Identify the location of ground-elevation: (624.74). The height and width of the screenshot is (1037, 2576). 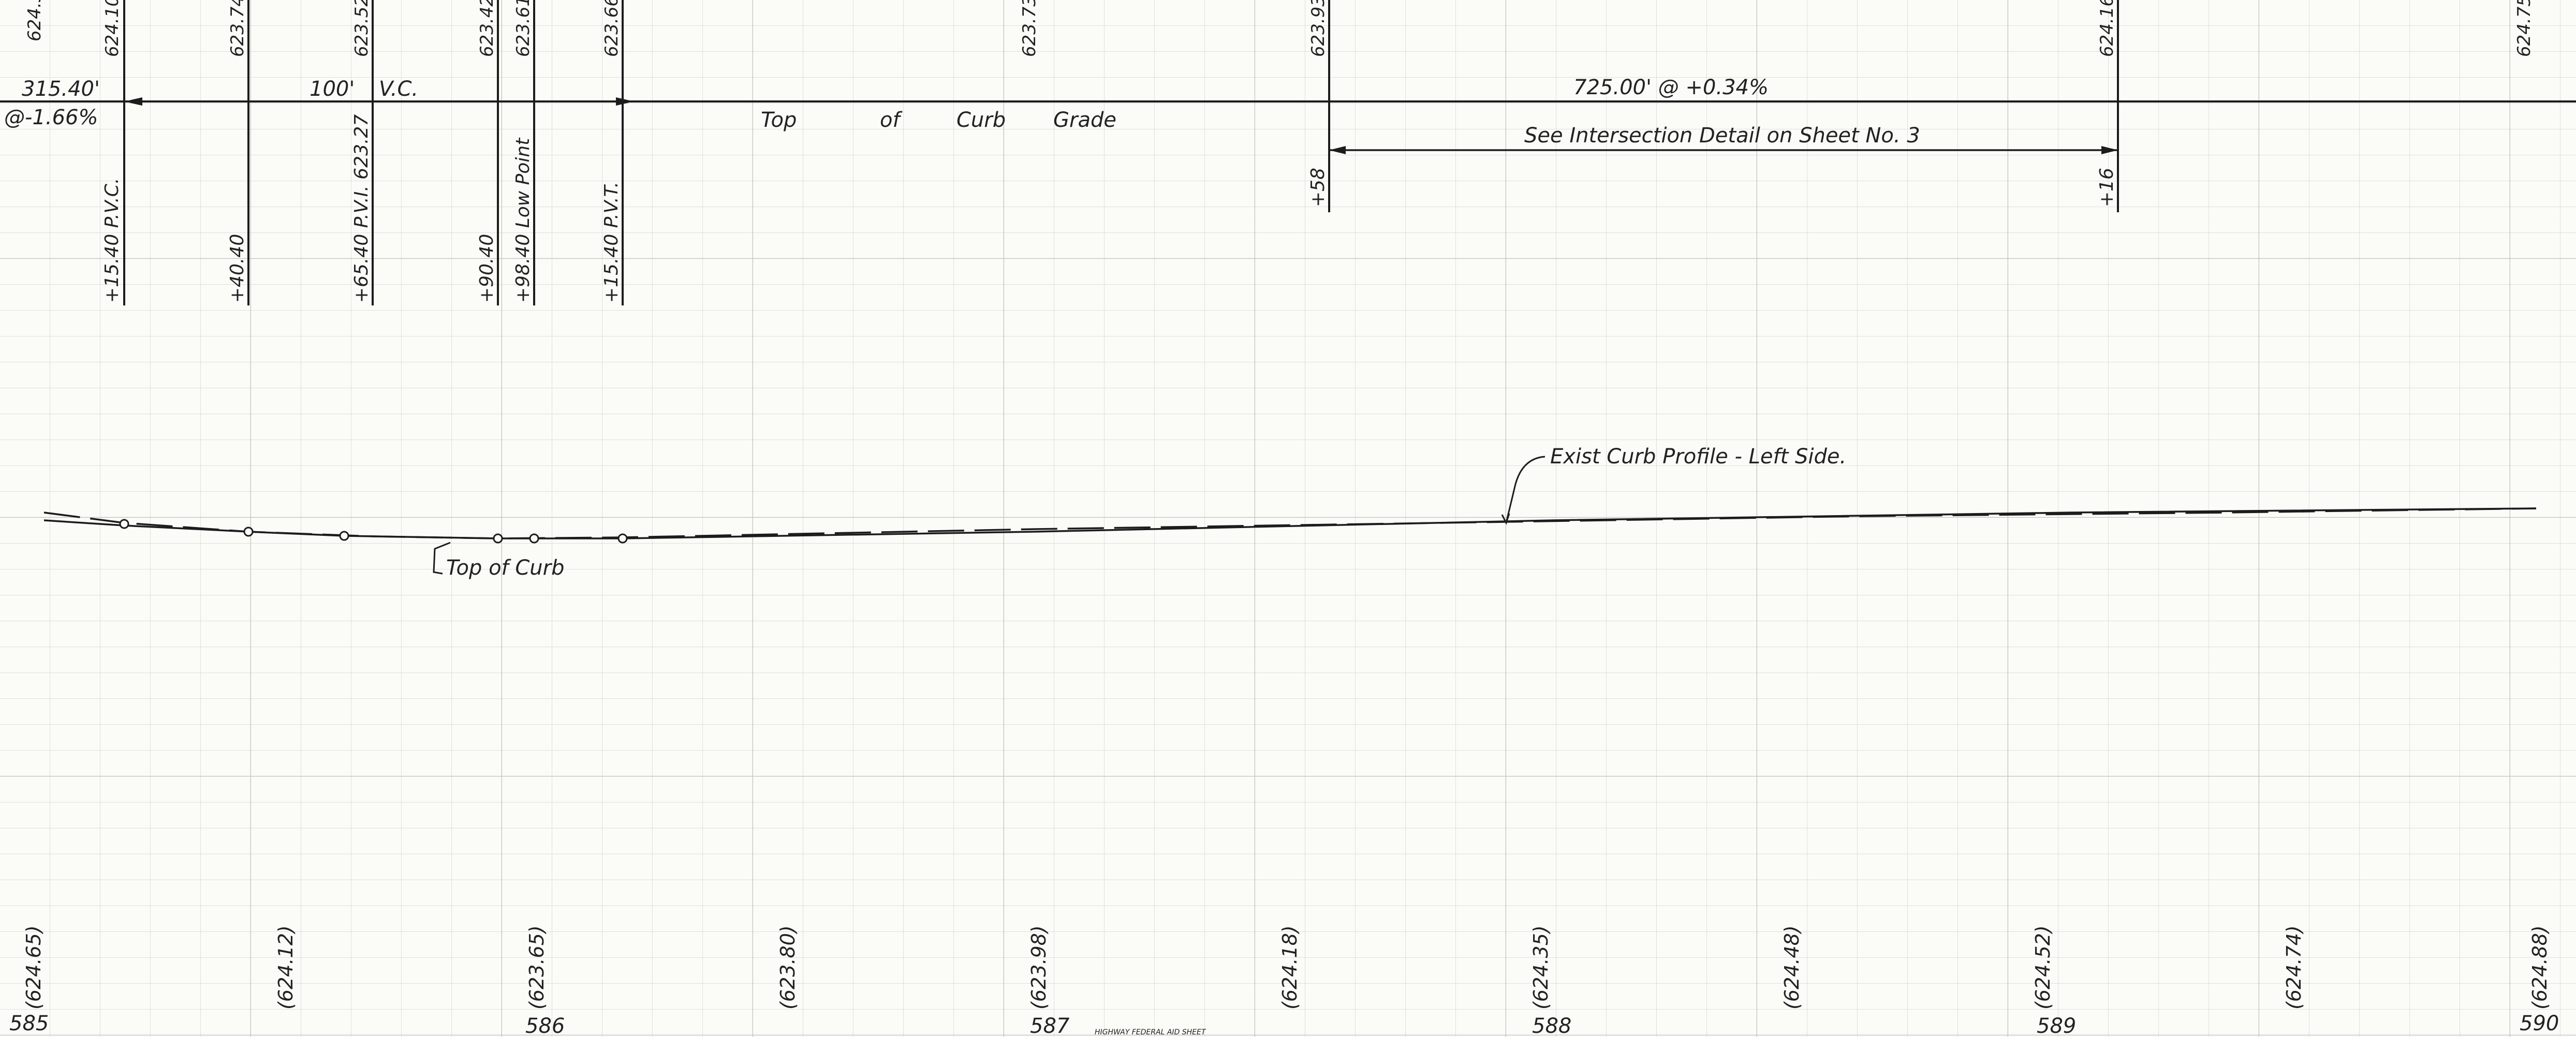
(2294, 967).